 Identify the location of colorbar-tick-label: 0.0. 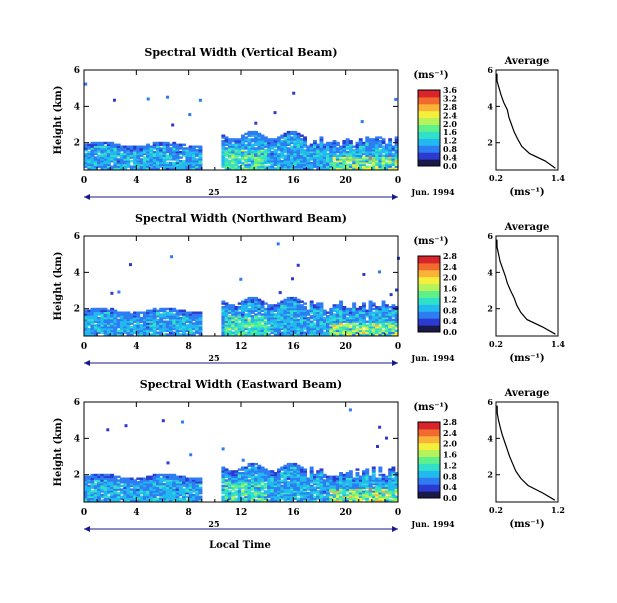
(450, 332).